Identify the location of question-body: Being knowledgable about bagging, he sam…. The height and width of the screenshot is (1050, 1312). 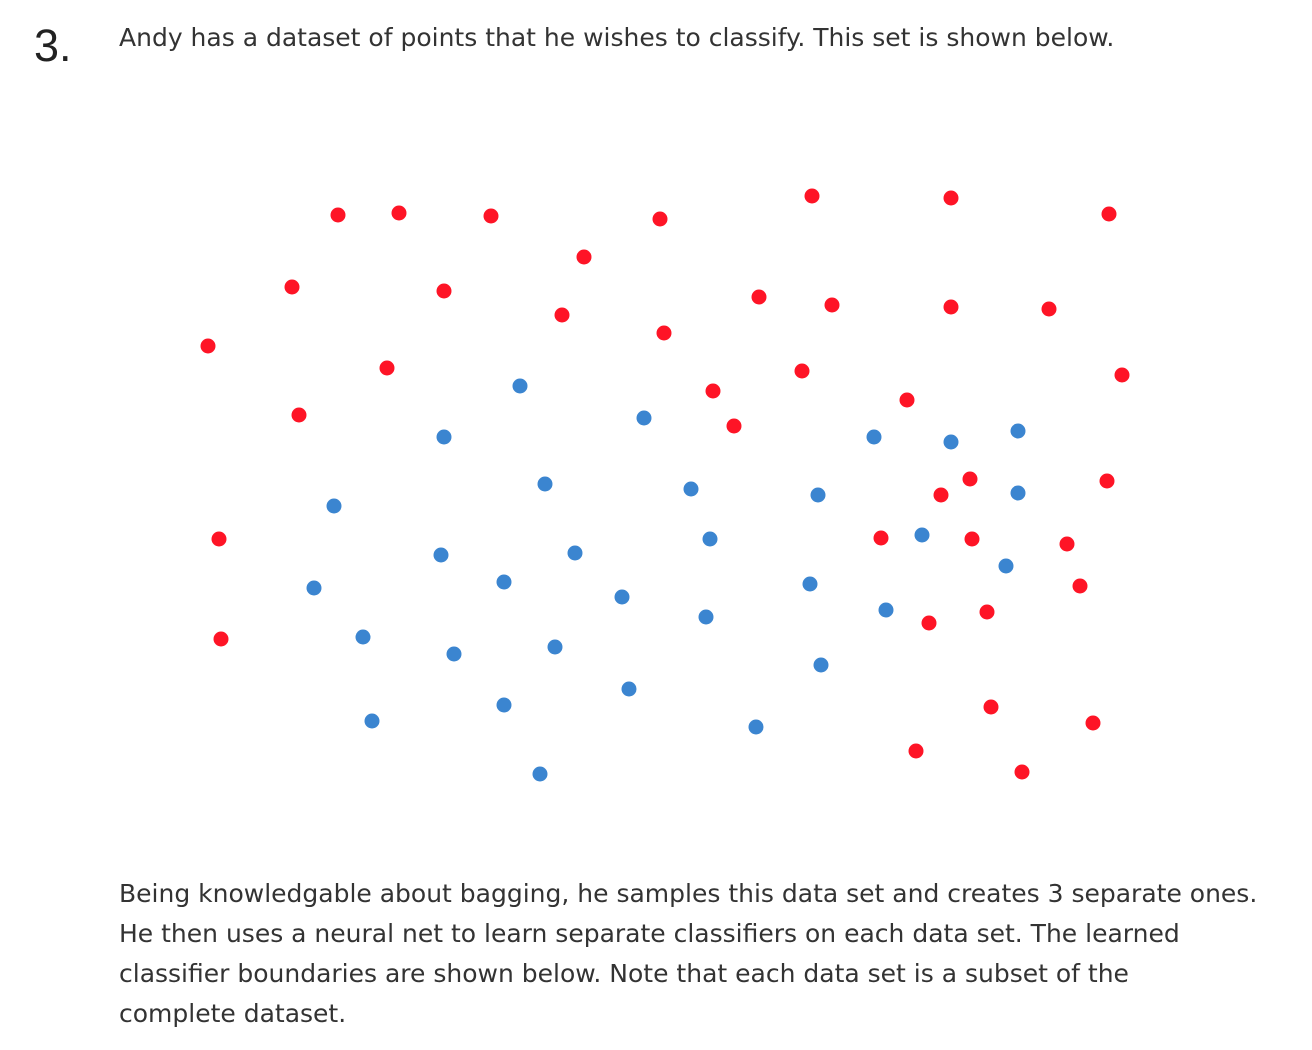
(709, 954).